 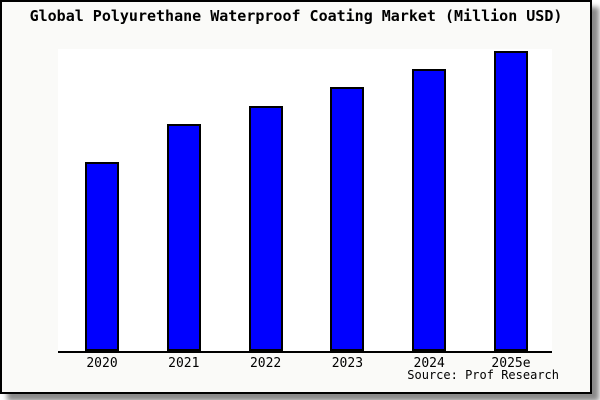 What do you see at coordinates (265, 363) in the screenshot?
I see `x-tick-label: 2022` at bounding box center [265, 363].